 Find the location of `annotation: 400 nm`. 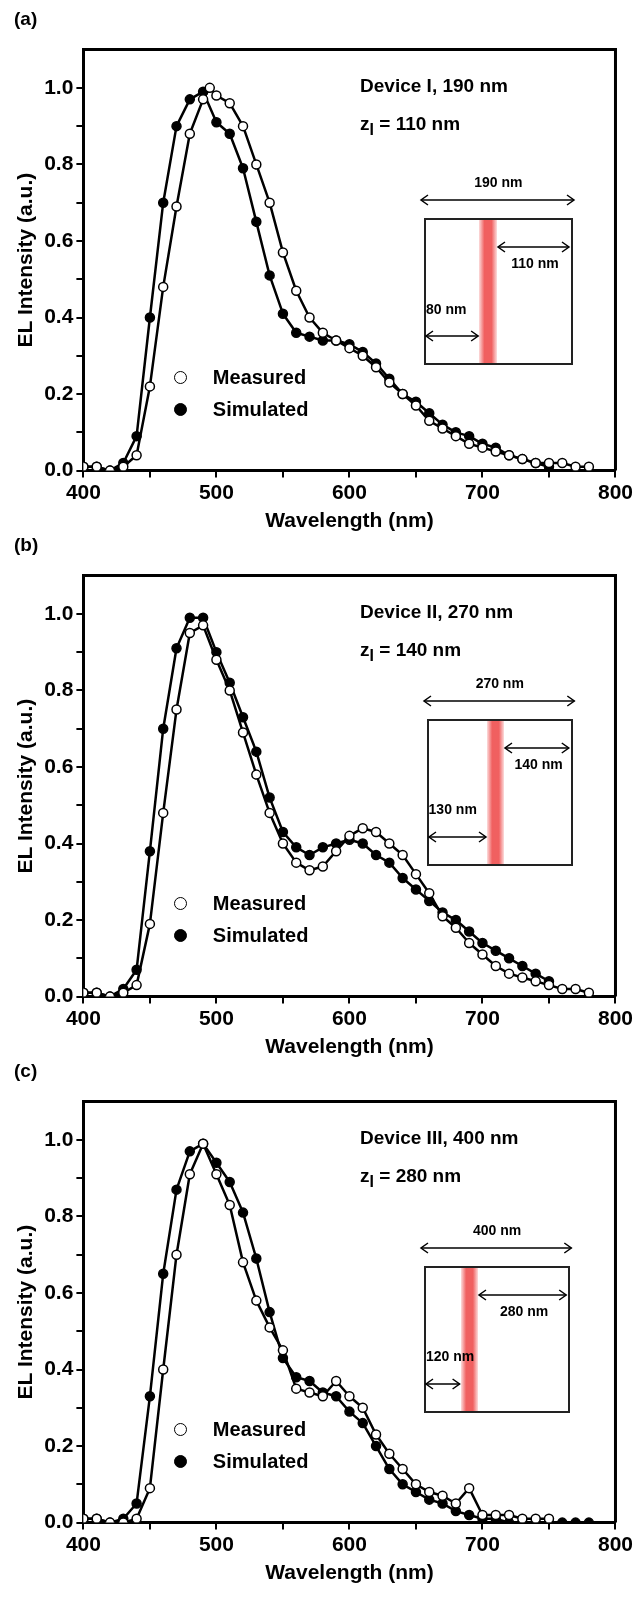

annotation: 400 nm is located at coordinates (497, 1229).